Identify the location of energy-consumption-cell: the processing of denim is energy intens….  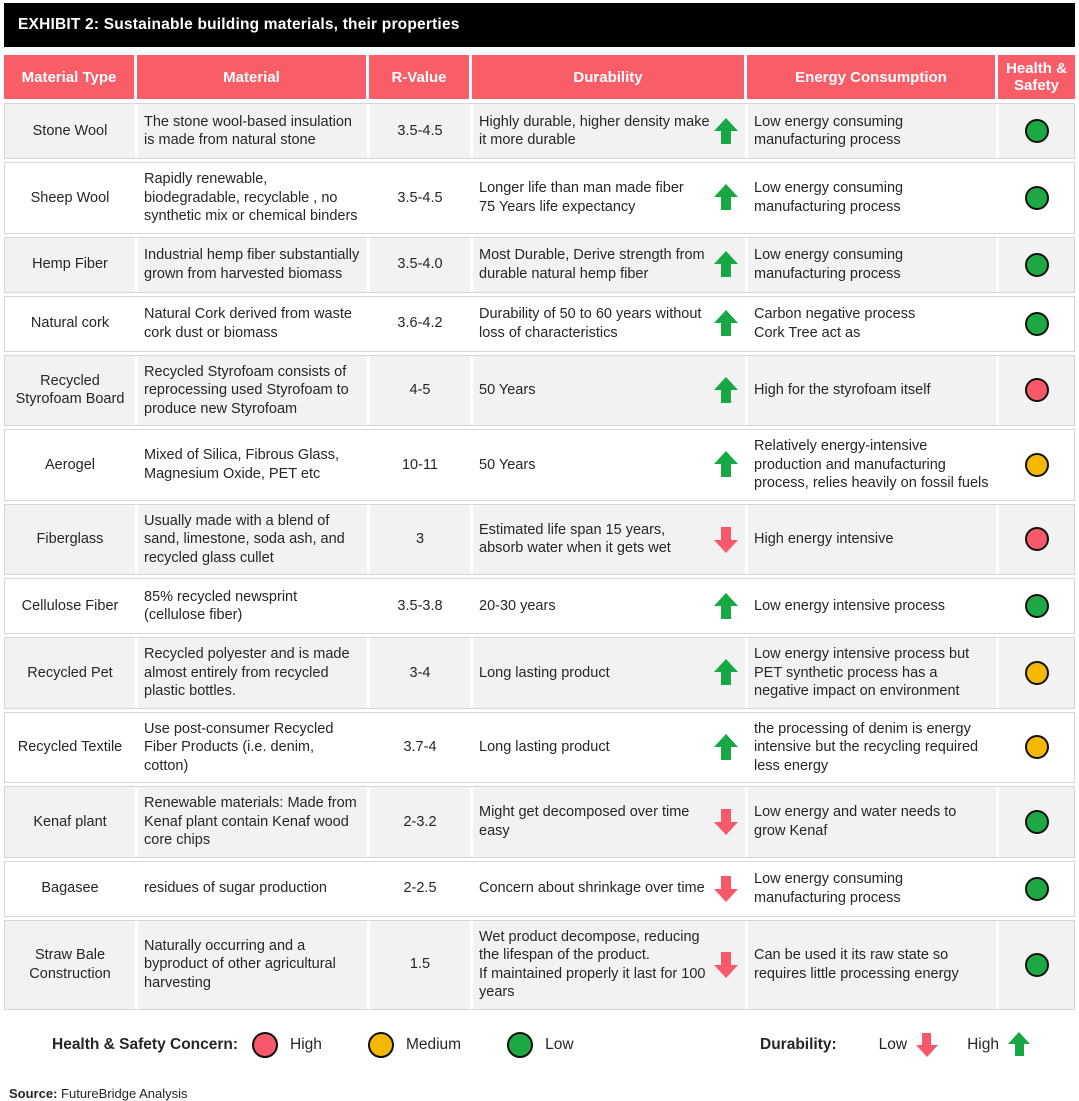
(872, 747).